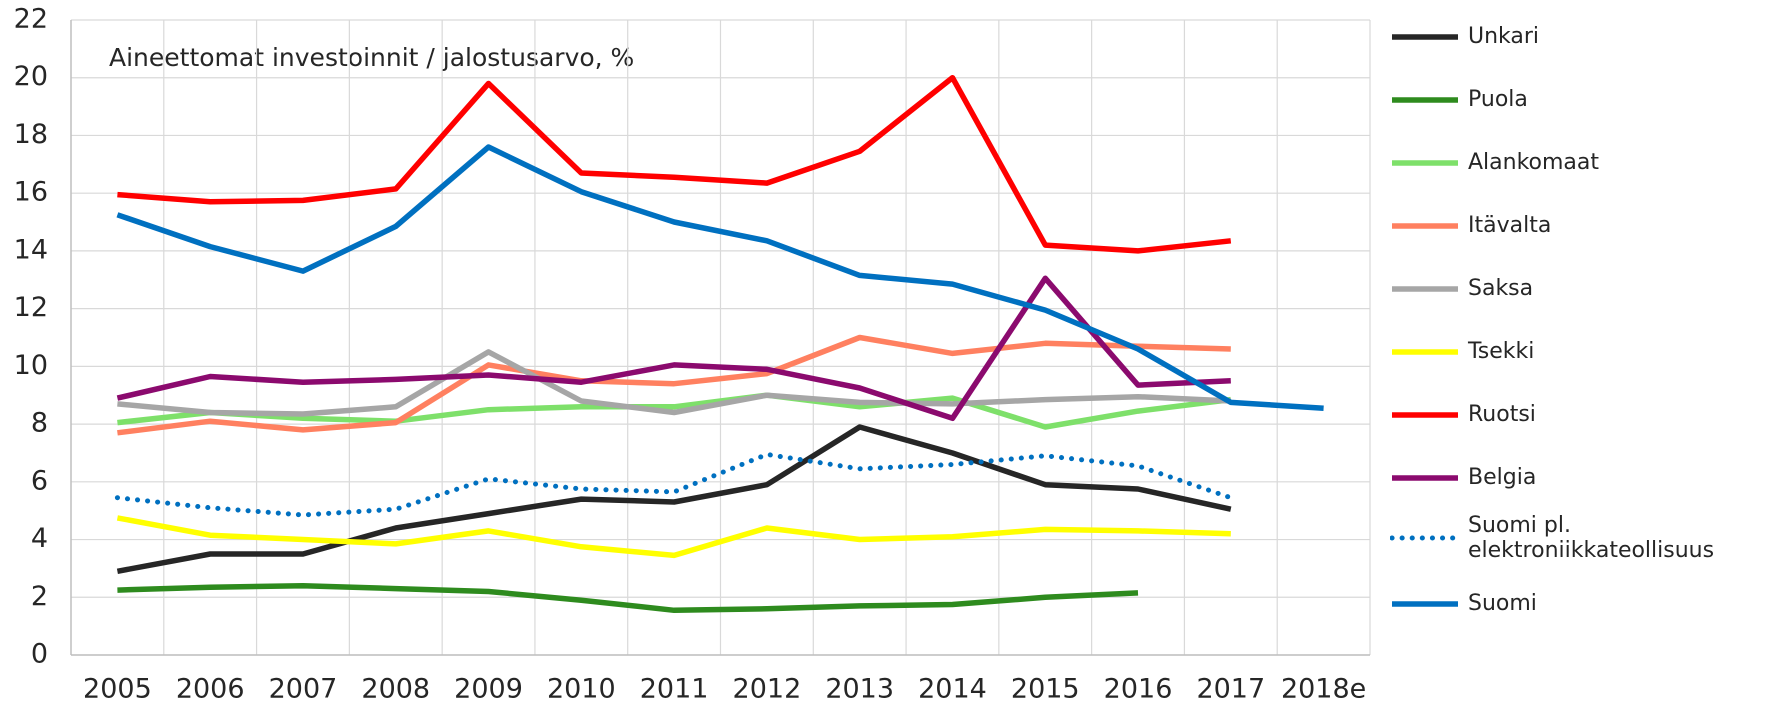 This screenshot has height=706, width=1765. What do you see at coordinates (1510, 226) in the screenshot?
I see `legend-label: Itävalta` at bounding box center [1510, 226].